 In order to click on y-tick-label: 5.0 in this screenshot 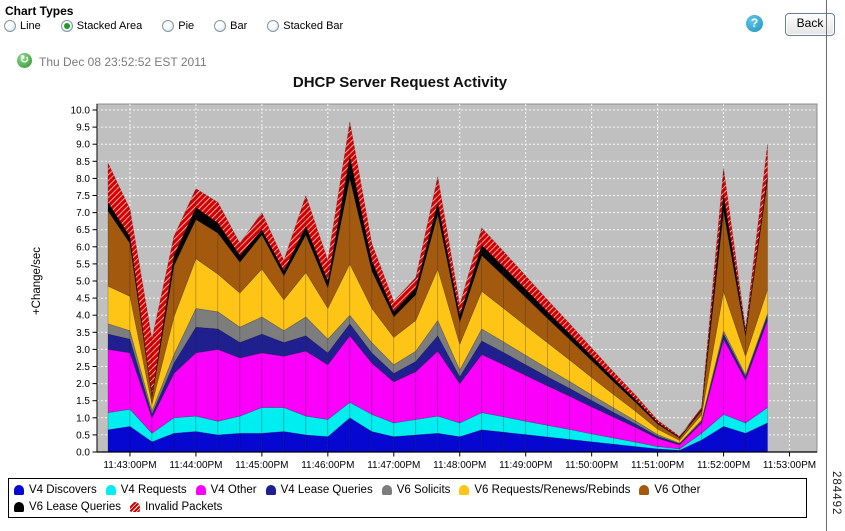, I will do `click(83, 282)`.